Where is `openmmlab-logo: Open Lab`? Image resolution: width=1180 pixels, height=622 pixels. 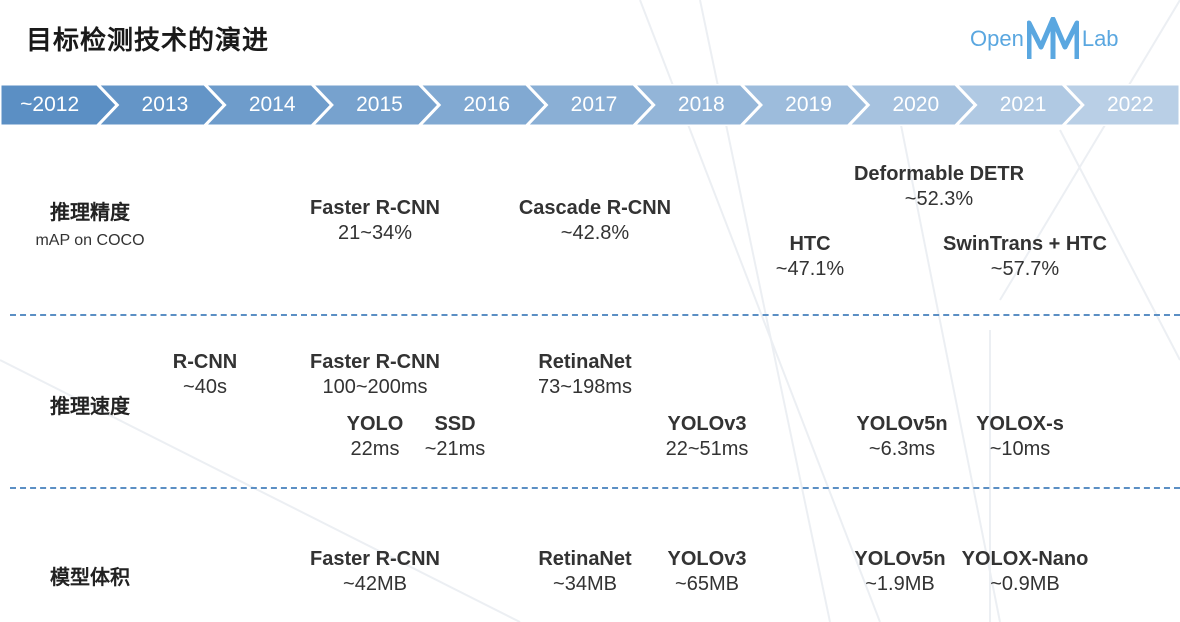 openmmlab-logo: Open Lab is located at coordinates (1044, 39).